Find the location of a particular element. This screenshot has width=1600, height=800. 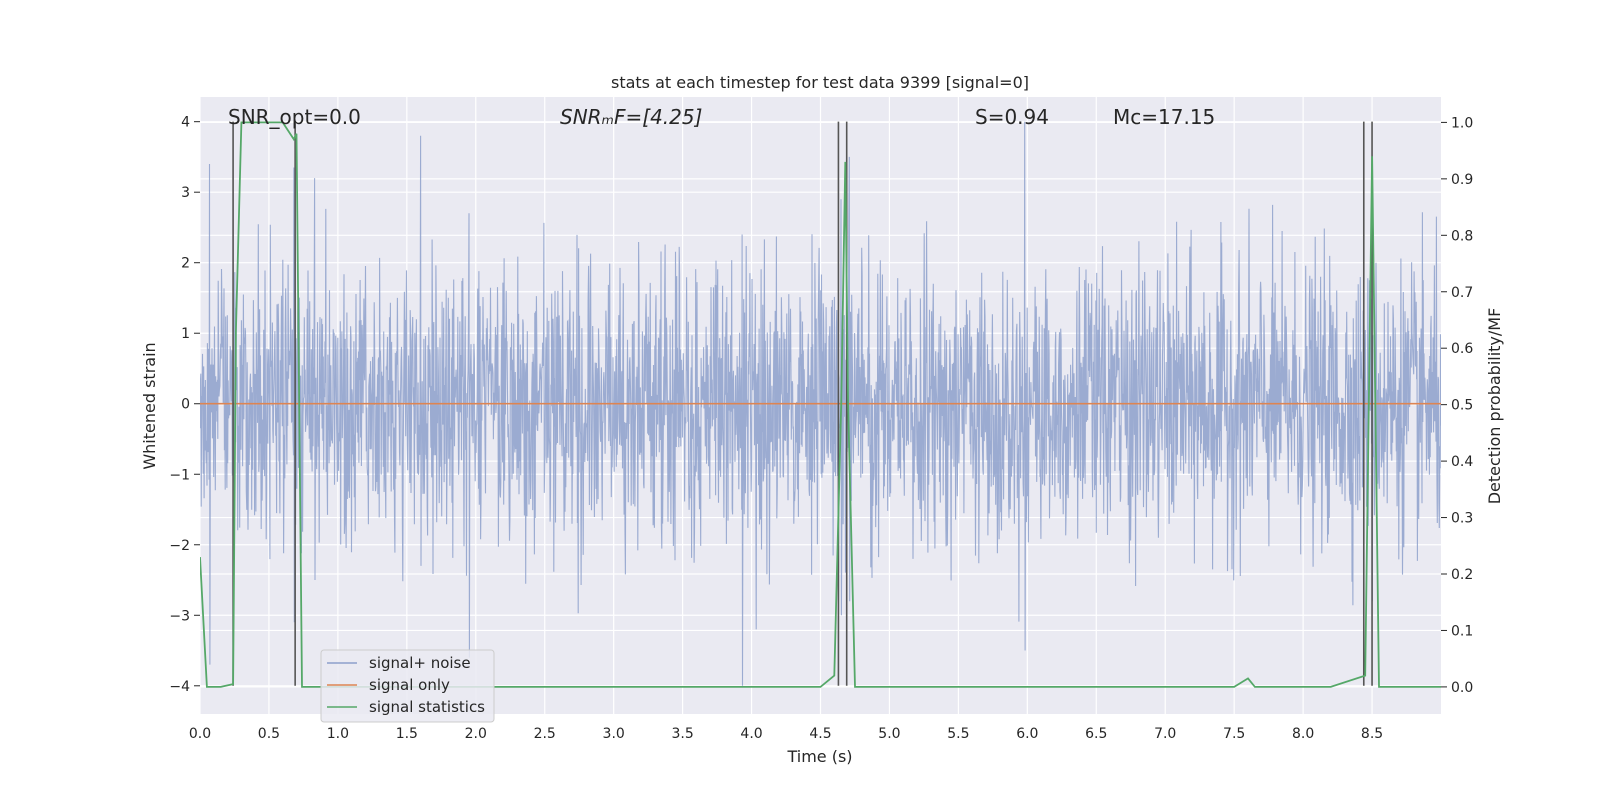

x-tick-label: 4.0 is located at coordinates (751, 734).